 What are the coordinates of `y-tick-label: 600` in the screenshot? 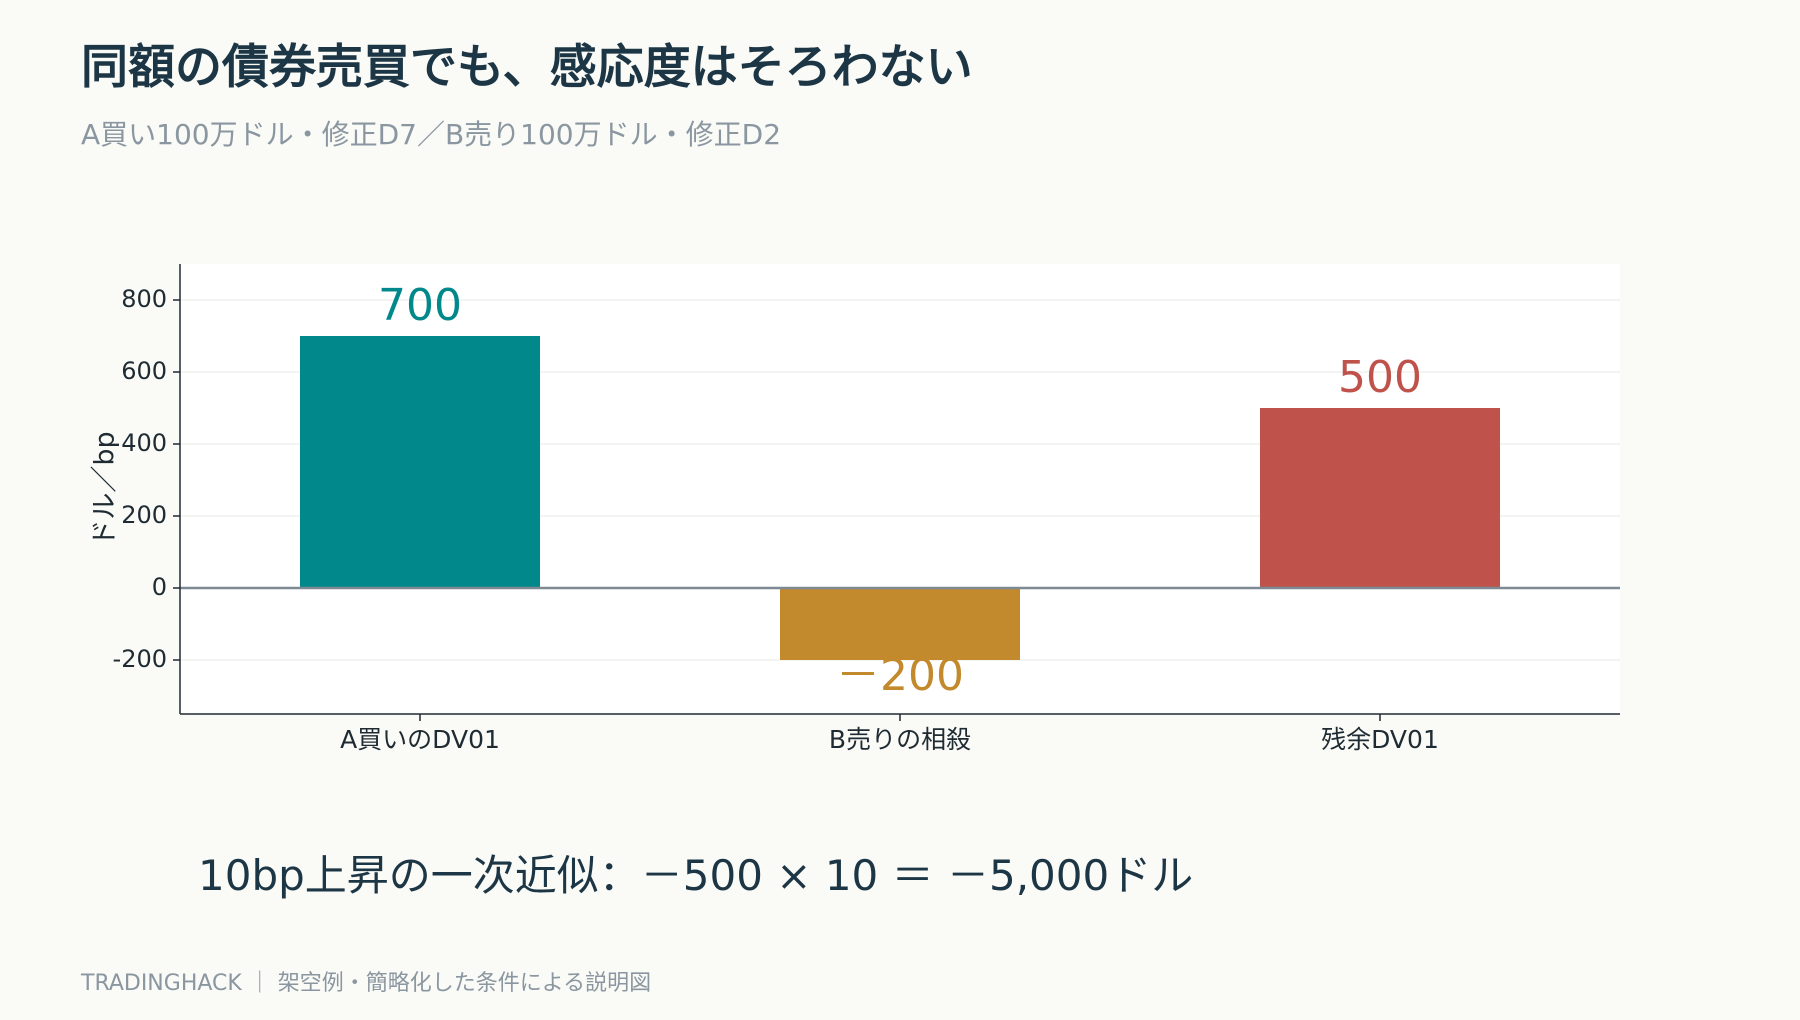 It's located at (144, 371).